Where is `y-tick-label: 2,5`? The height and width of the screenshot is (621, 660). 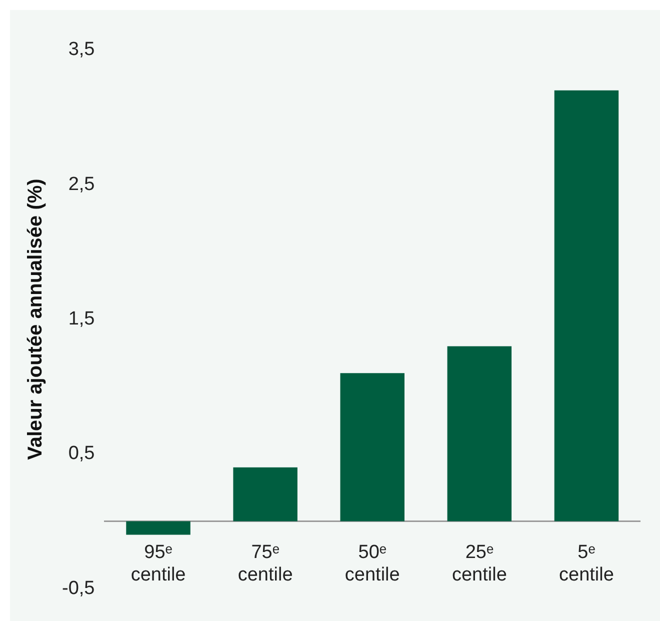
y-tick-label: 2,5 is located at coordinates (81, 184).